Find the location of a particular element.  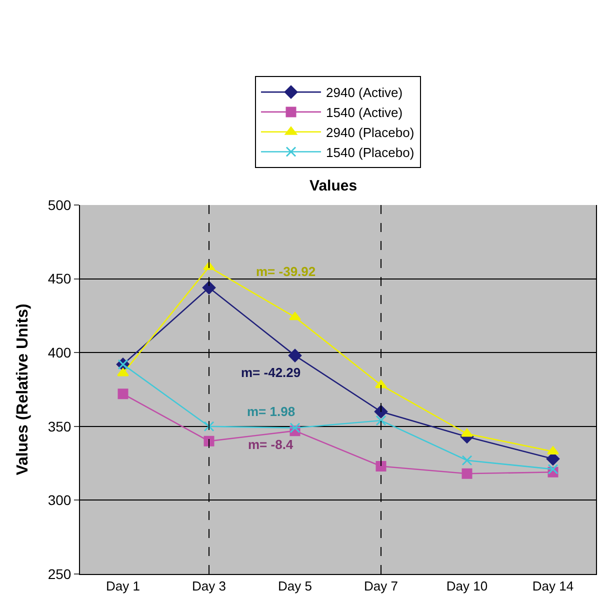

annotation: m= -39.92 is located at coordinates (286, 271).